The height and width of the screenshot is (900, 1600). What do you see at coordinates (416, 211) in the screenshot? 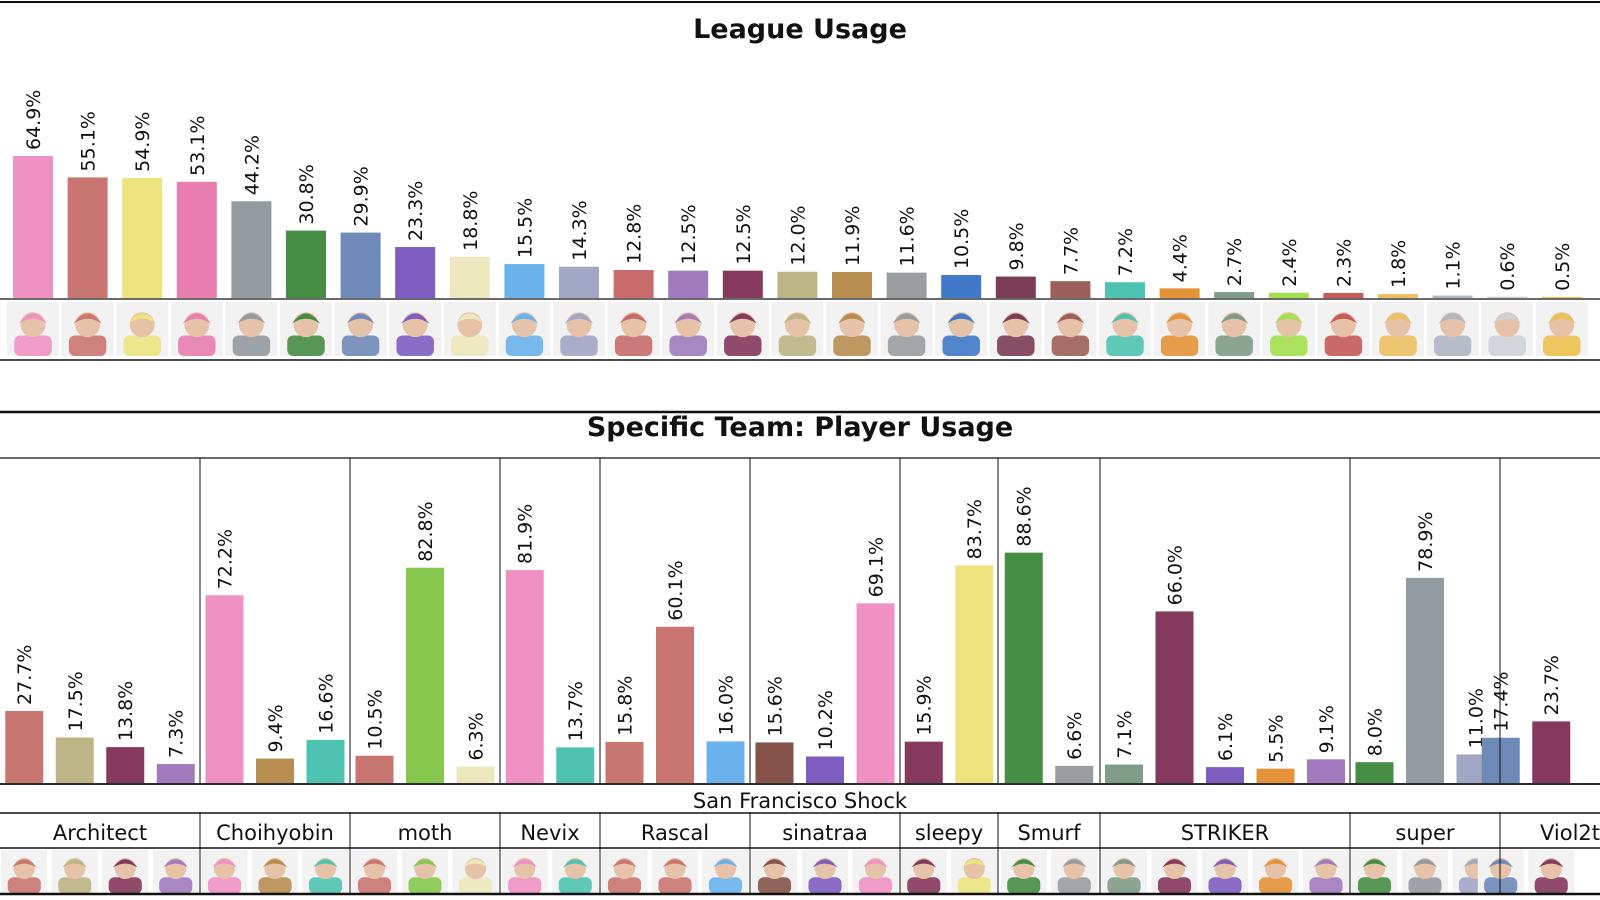
I see `league-bar-label: 23.3%` at bounding box center [416, 211].